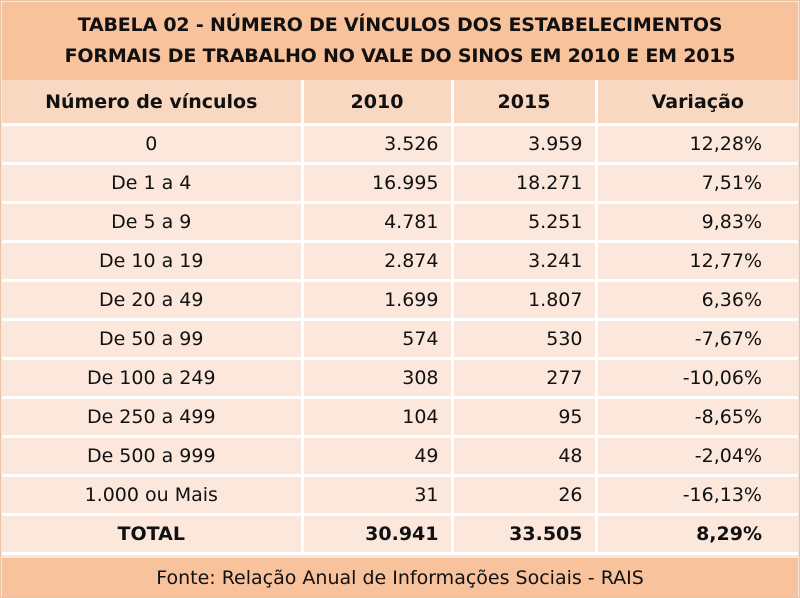 This screenshot has height=598, width=800. I want to click on row-variacao: -10,06%, so click(697, 378).